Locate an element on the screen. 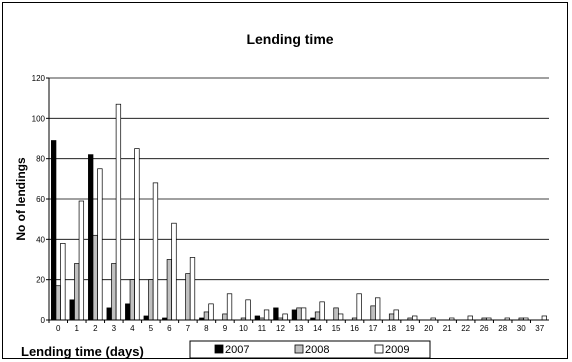 The width and height of the screenshot is (572, 362). legend-swatch-2008 is located at coordinates (299, 349).